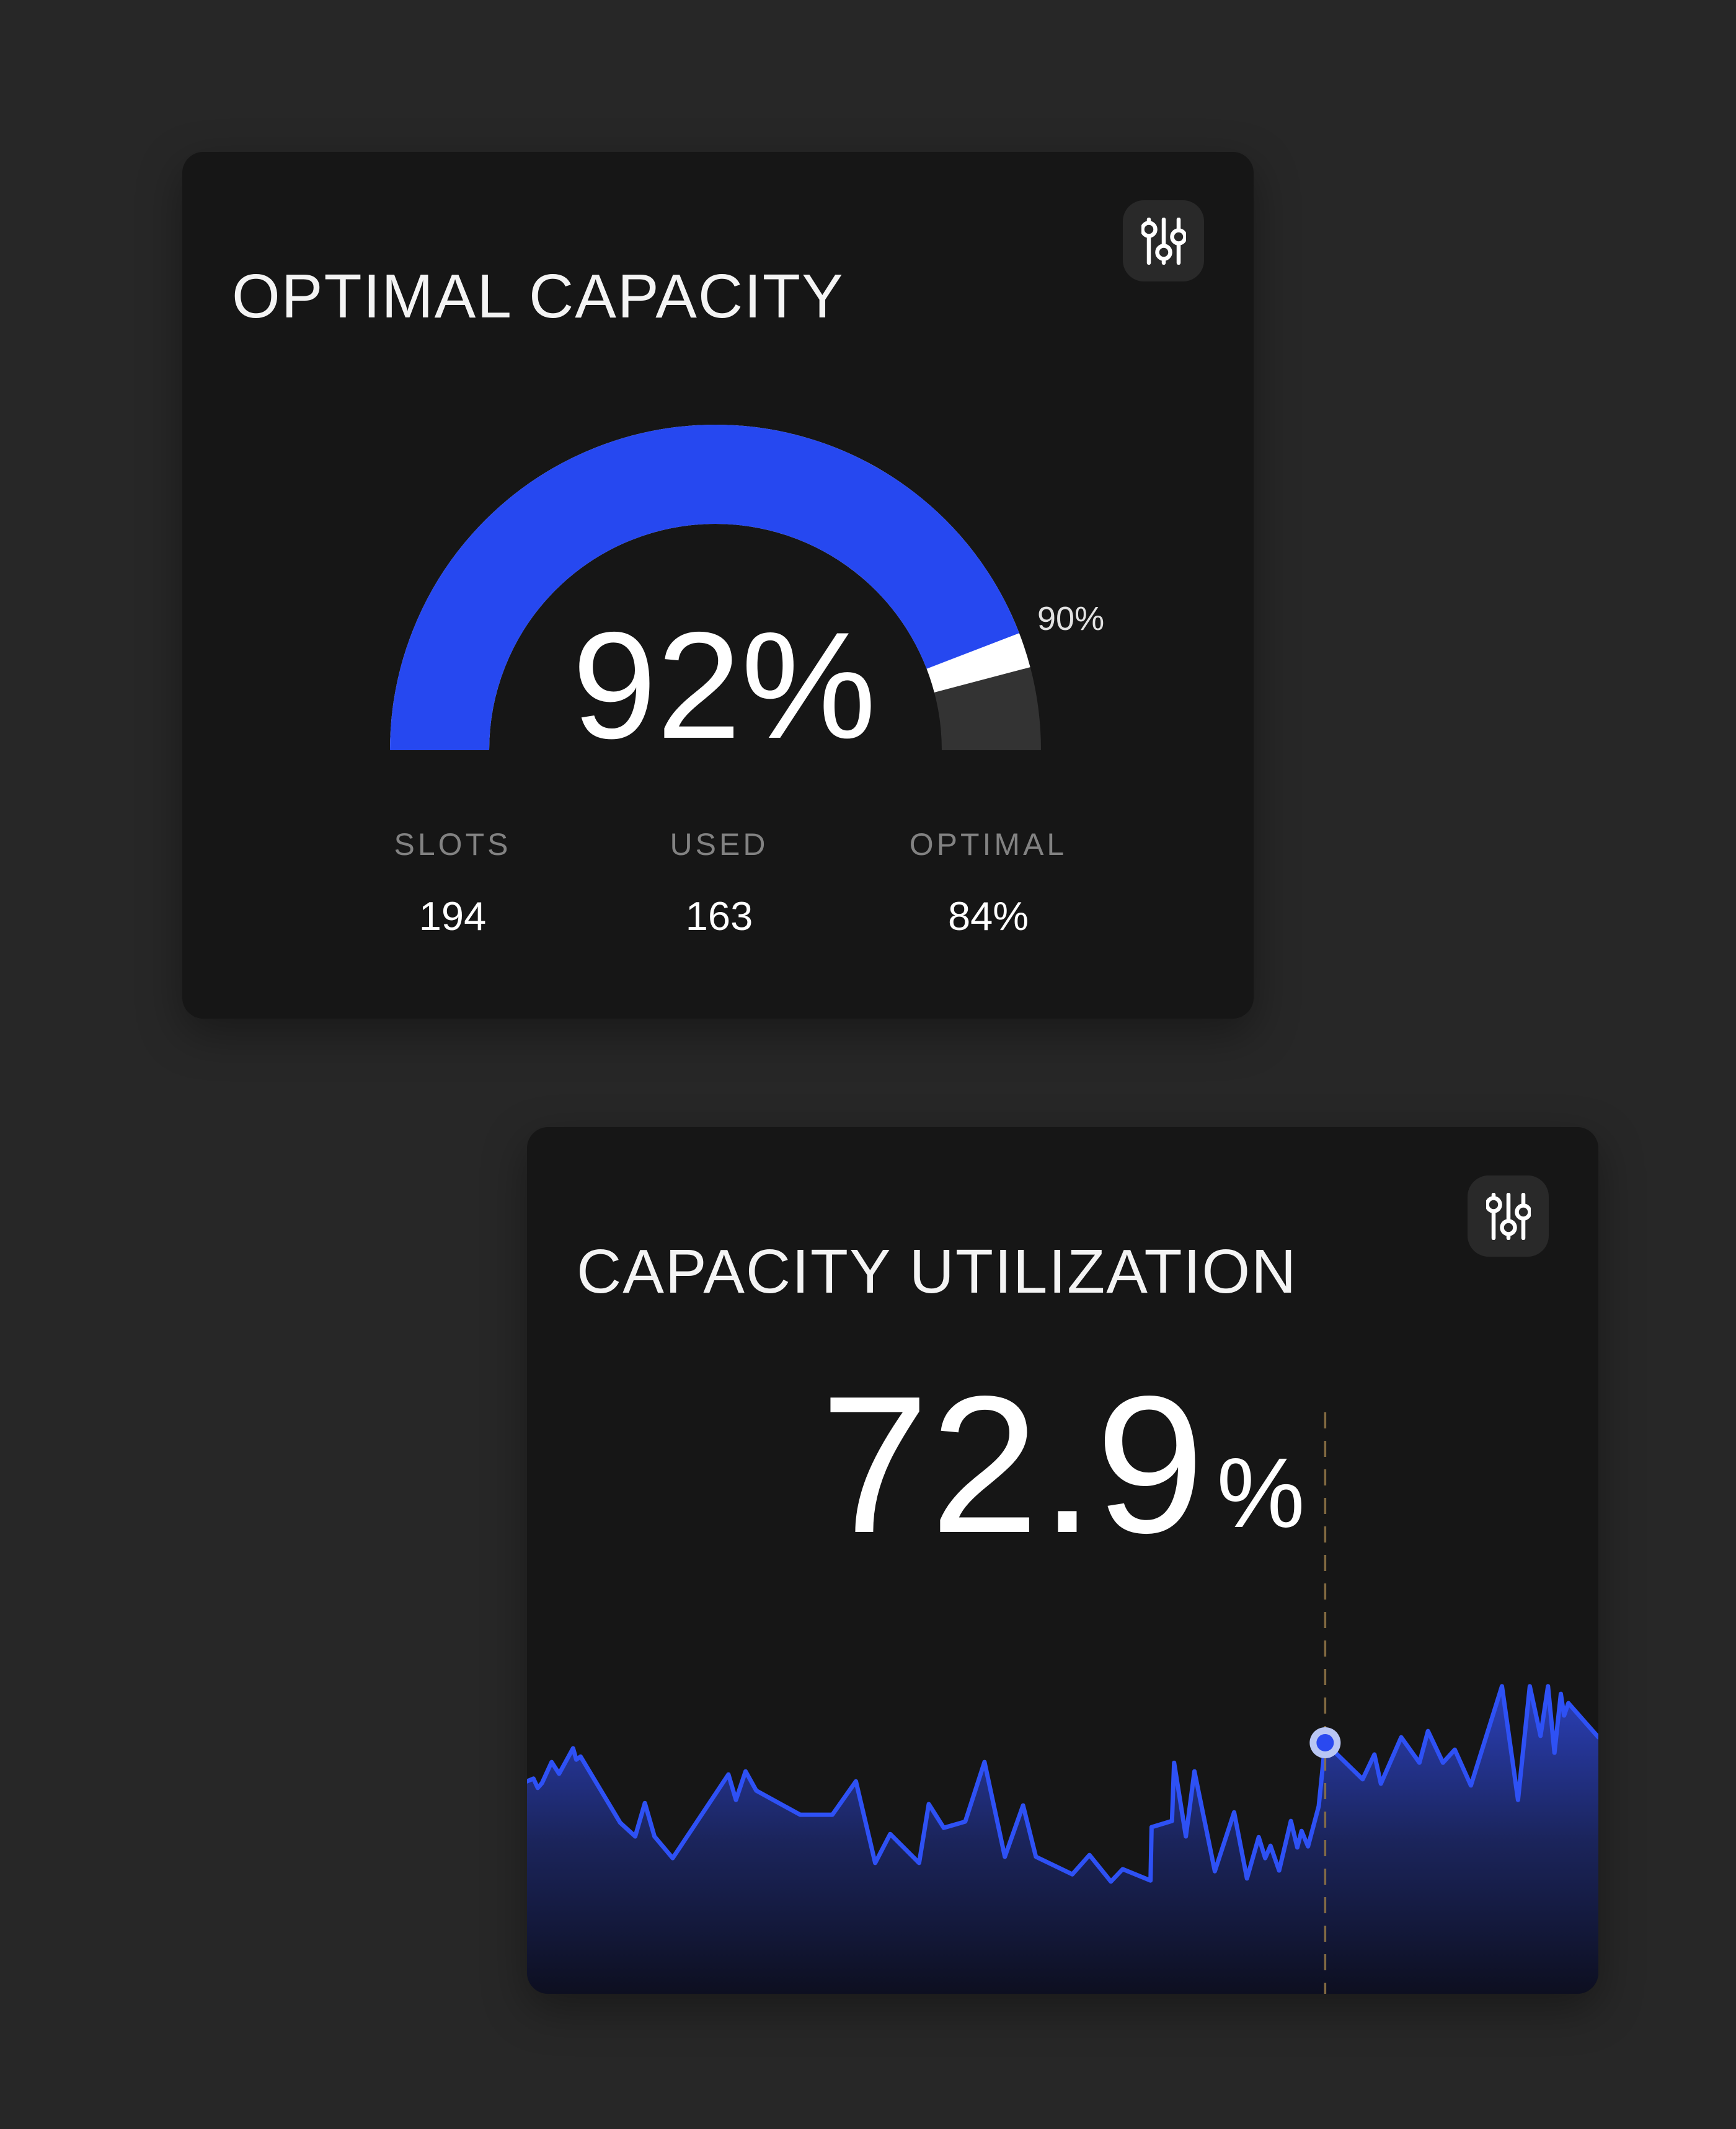 The image size is (1736, 2129). I want to click on gauge-settings-button, so click(1163, 240).